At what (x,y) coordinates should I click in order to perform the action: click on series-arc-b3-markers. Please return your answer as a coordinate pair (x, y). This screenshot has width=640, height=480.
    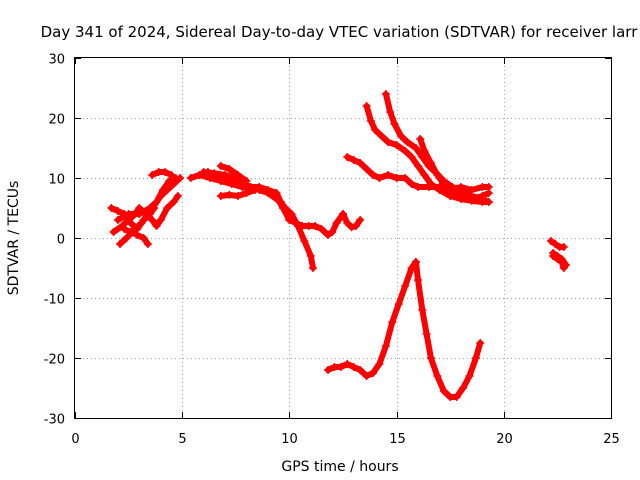
    Looking at the image, I should click on (240, 185).